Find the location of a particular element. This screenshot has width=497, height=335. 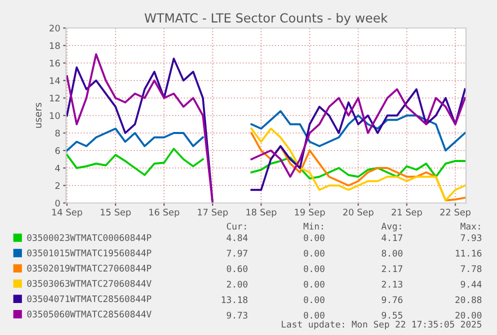

y-tick-label: 2 is located at coordinates (57, 185).